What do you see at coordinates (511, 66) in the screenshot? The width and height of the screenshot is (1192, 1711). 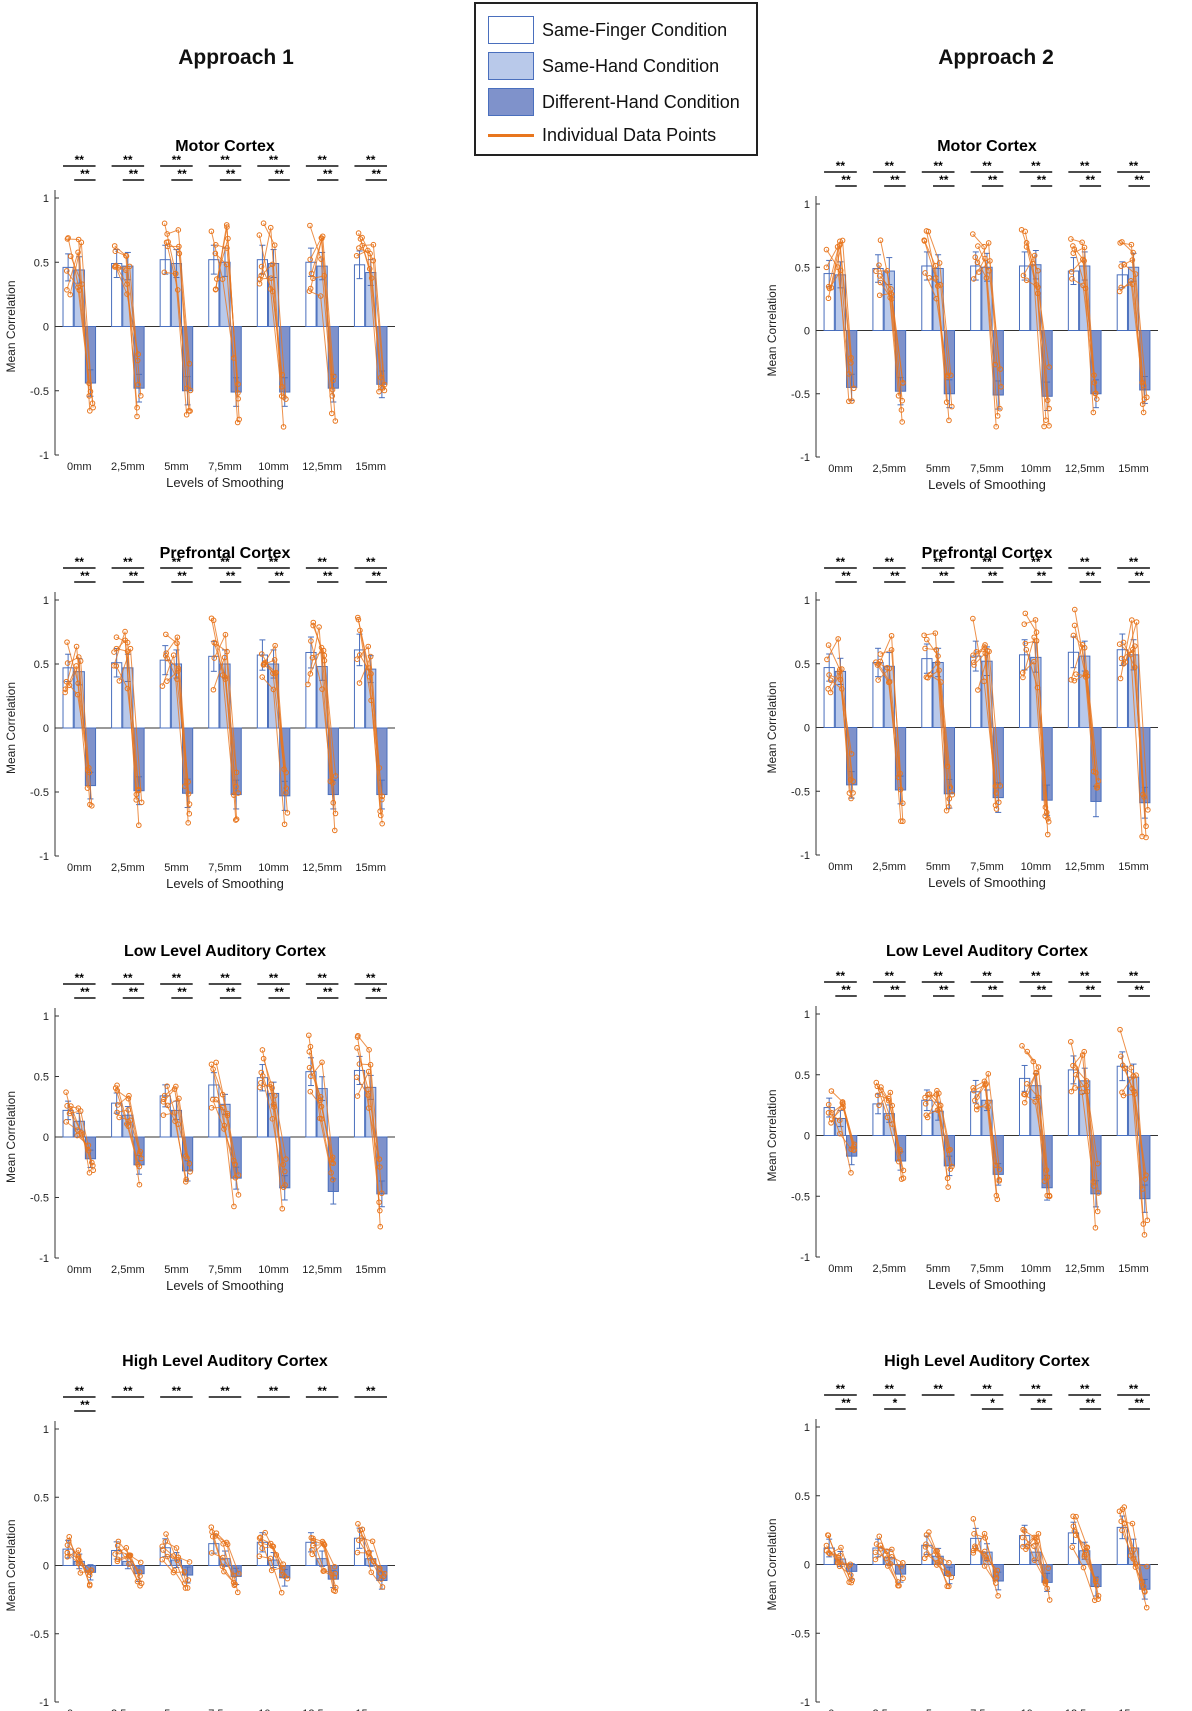 I see `same-hand-swatch` at bounding box center [511, 66].